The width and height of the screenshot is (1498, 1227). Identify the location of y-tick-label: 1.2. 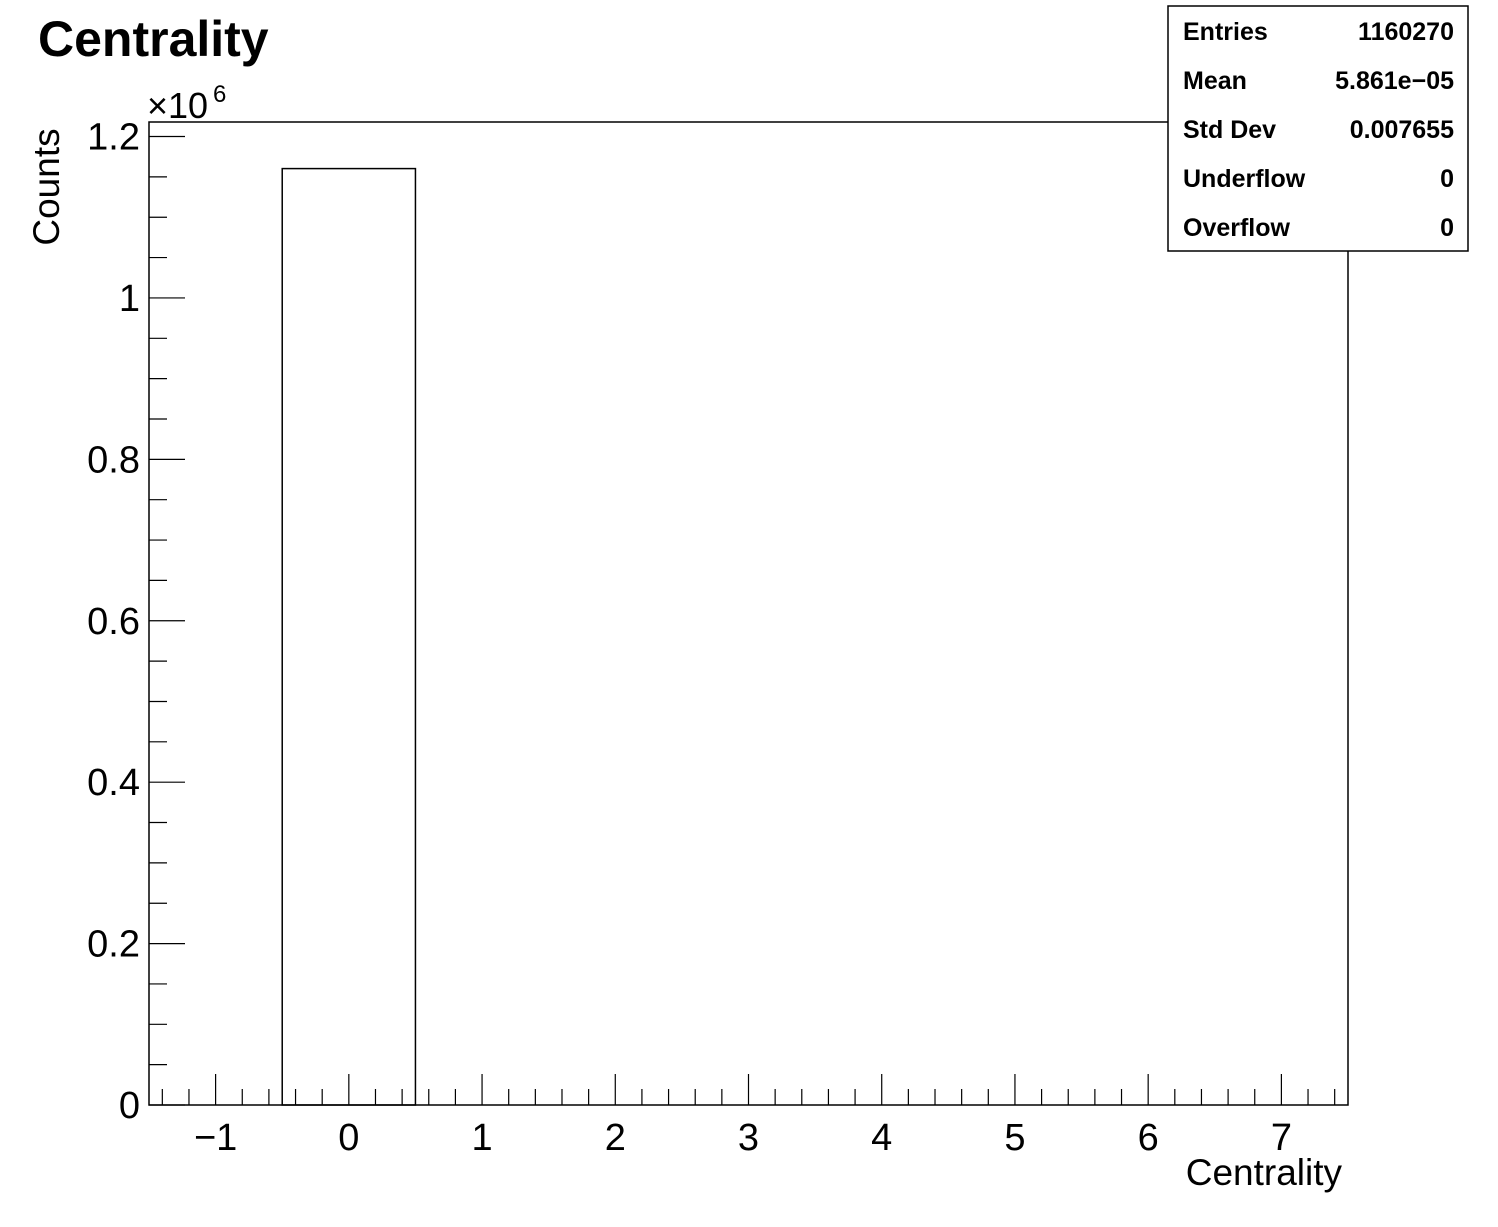
(113, 138).